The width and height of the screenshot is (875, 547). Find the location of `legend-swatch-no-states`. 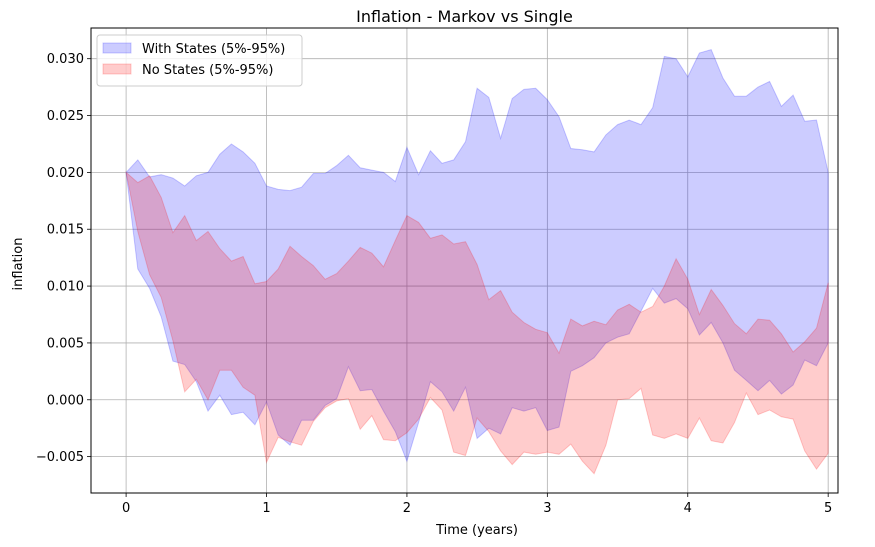

legend-swatch-no-states is located at coordinates (117, 69).